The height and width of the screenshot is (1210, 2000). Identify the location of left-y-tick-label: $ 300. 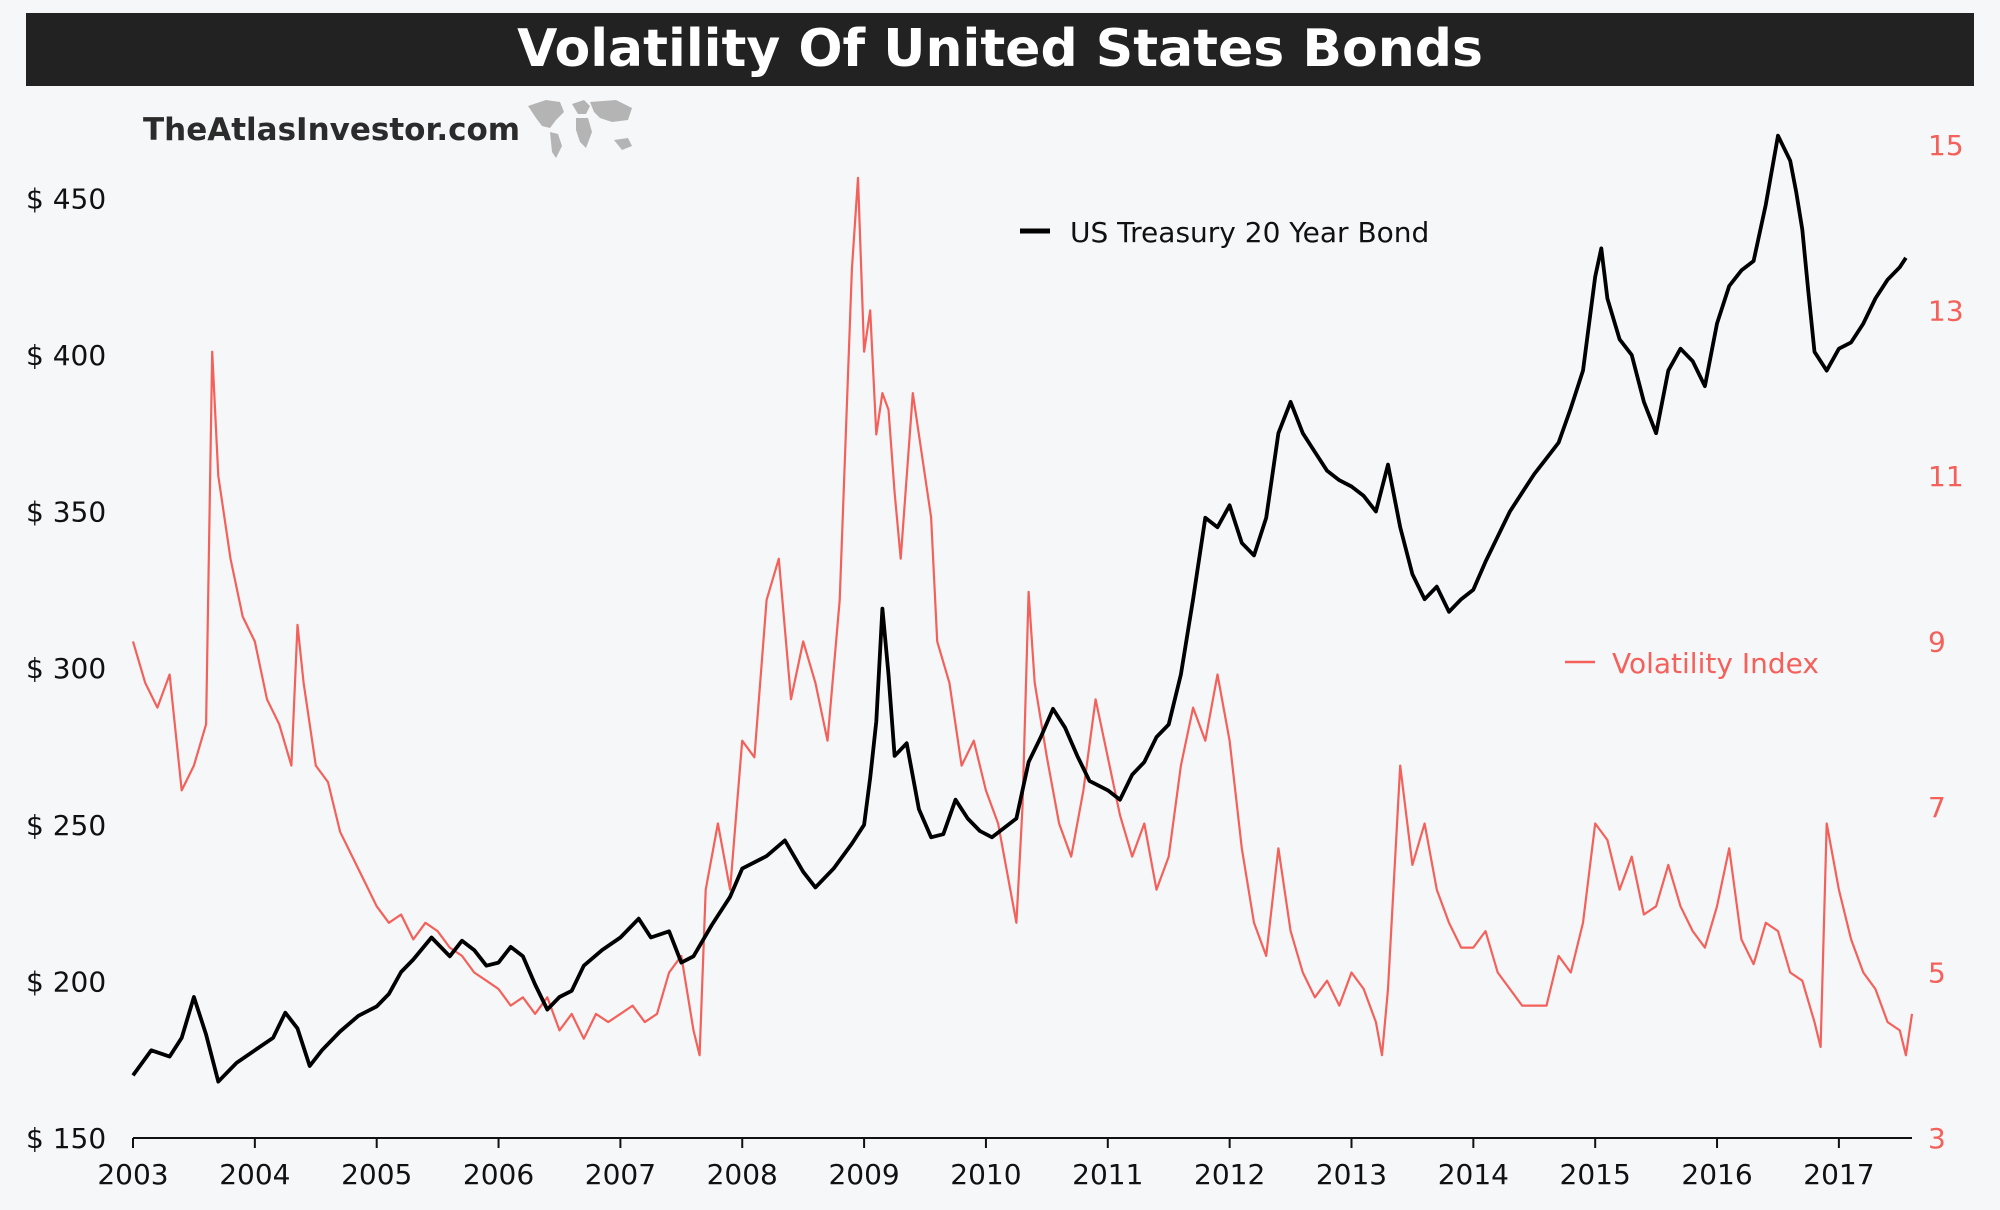
(66, 668).